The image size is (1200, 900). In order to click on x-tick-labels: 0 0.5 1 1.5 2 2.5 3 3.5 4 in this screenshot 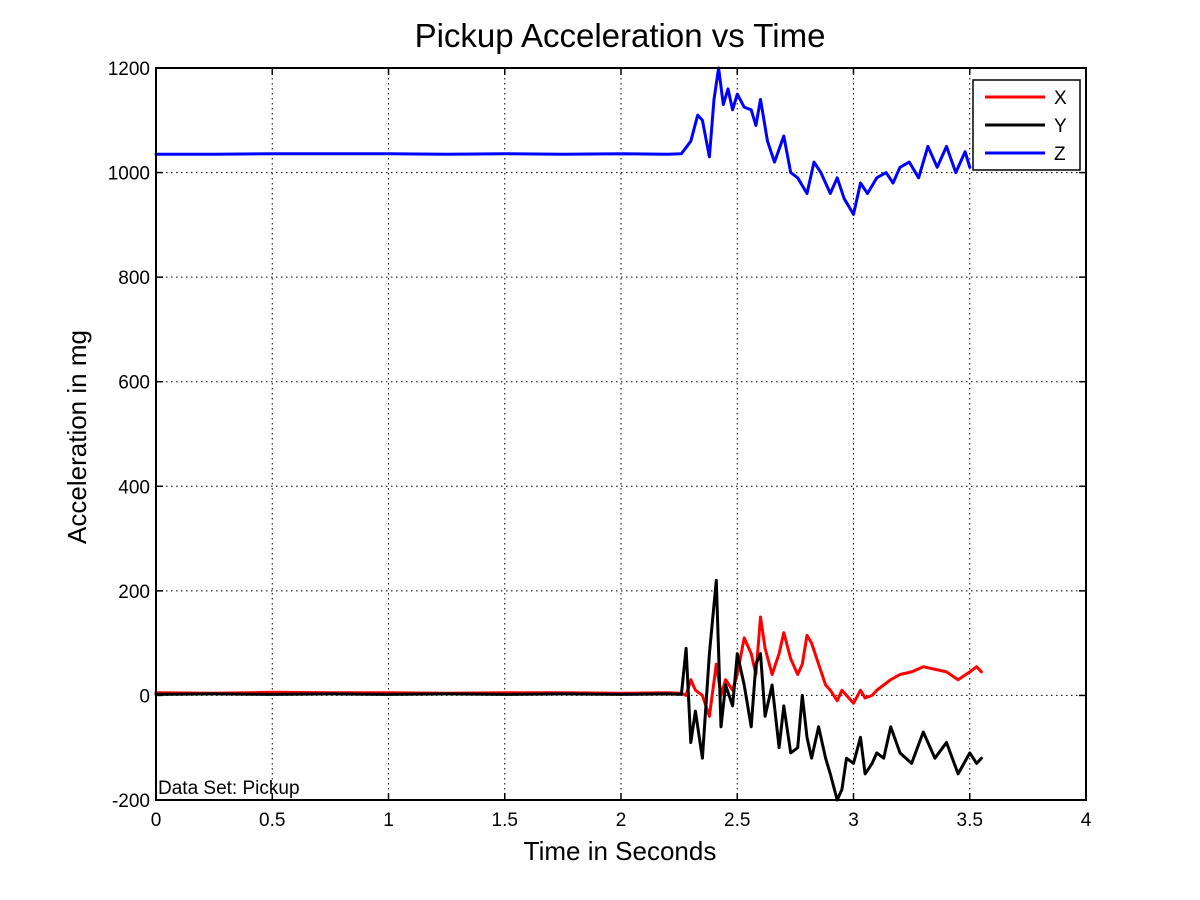, I will do `click(621, 820)`.